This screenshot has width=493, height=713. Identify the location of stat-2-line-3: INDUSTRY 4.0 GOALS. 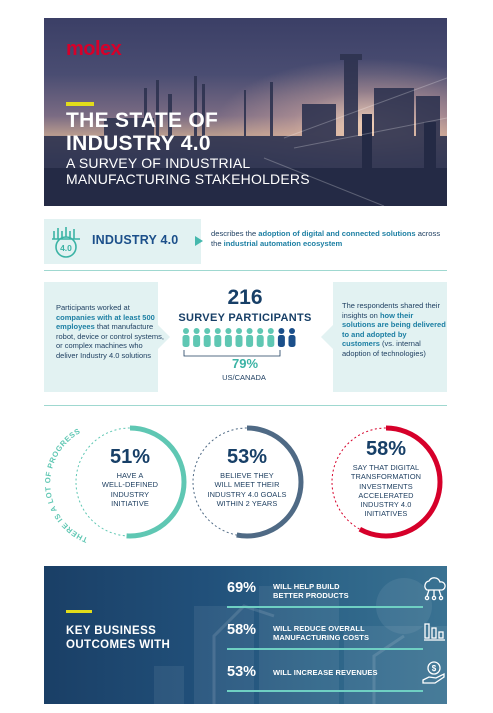
(247, 494).